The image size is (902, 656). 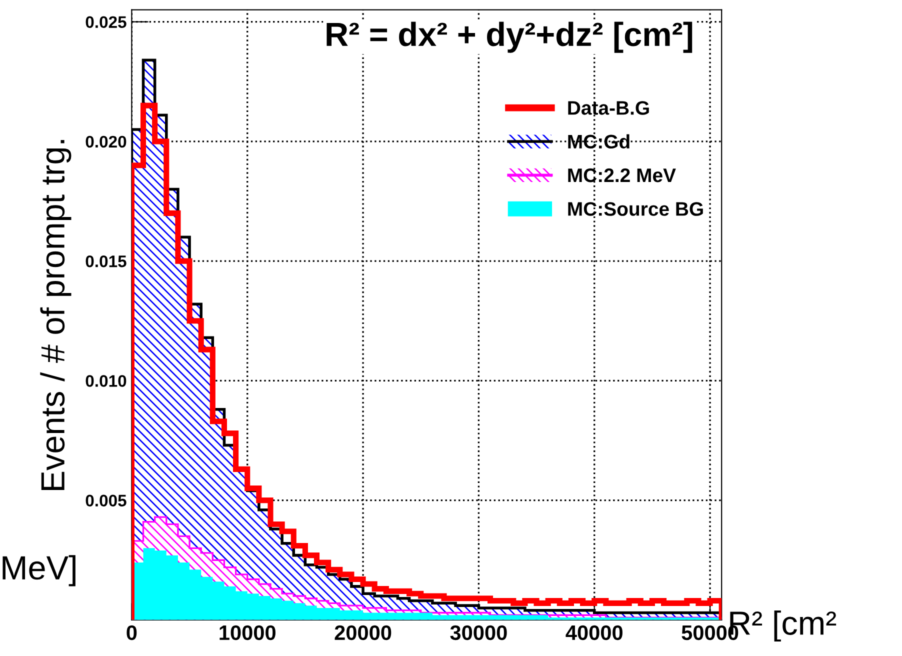 What do you see at coordinates (106, 381) in the screenshot?
I see `y-tick-label: 0.010` at bounding box center [106, 381].